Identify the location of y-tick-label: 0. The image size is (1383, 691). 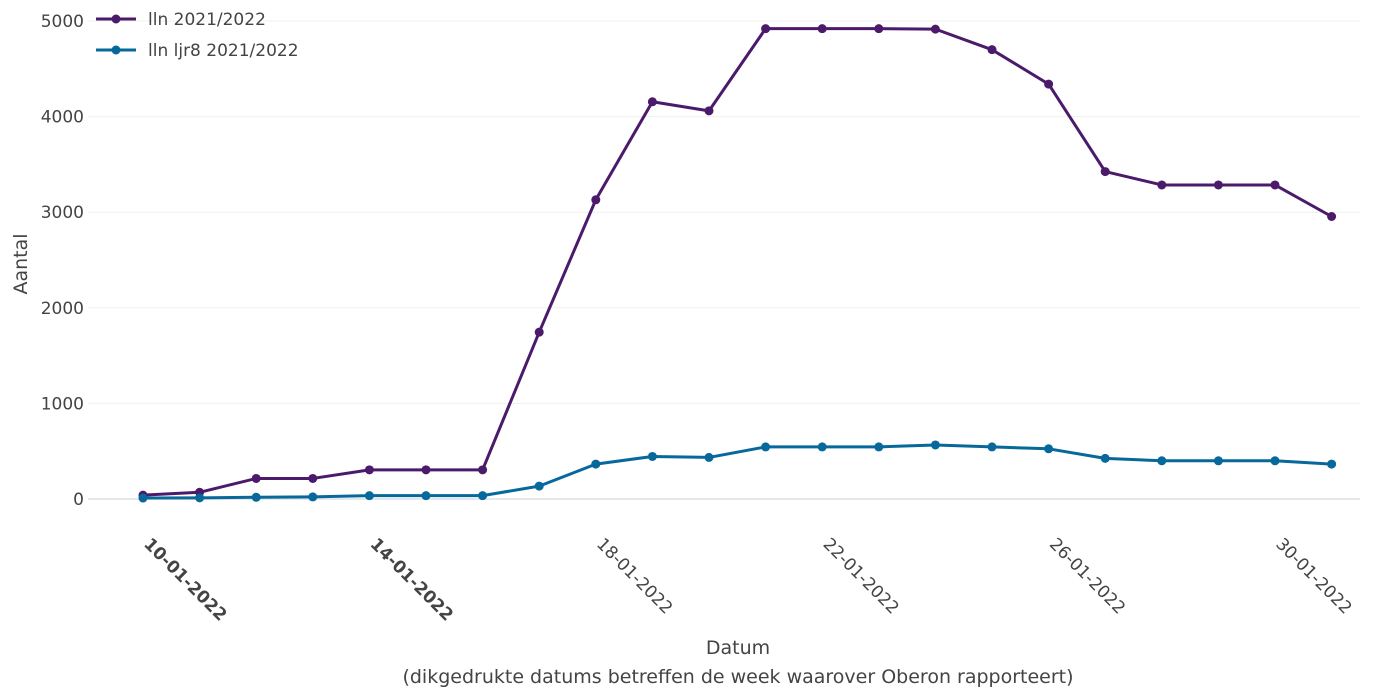
(78, 500).